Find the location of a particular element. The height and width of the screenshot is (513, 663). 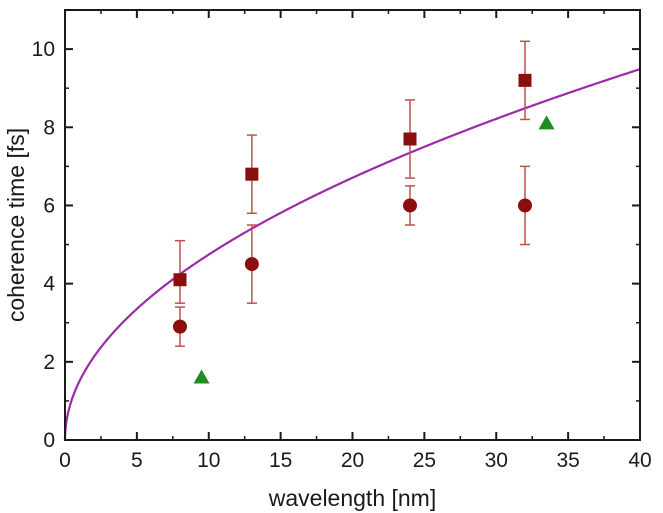

y-tick-label: 4 is located at coordinates (49, 284).